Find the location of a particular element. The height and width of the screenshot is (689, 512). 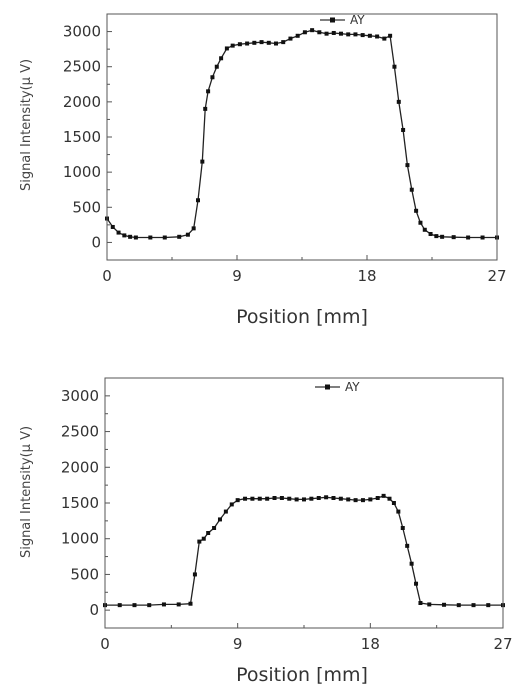

y-ticks: 0 500 1000 1500 2000 2500 3000 is located at coordinates (85, 503).